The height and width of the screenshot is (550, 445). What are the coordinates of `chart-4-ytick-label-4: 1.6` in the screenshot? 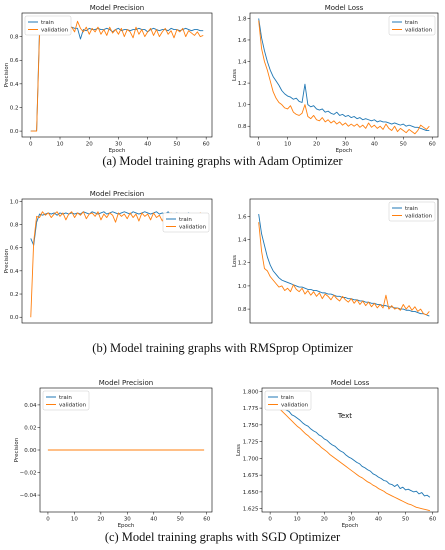 It's located at (242, 217).